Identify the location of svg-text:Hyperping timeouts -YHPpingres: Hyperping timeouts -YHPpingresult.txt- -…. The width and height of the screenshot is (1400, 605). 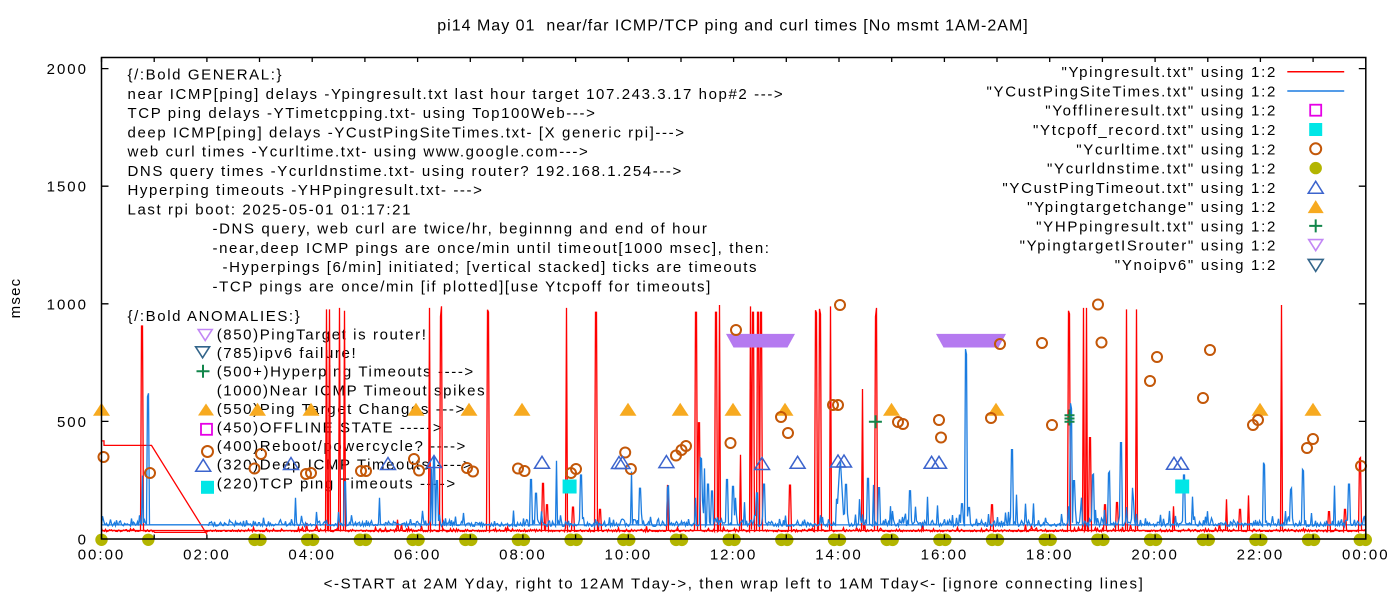
(306, 190).